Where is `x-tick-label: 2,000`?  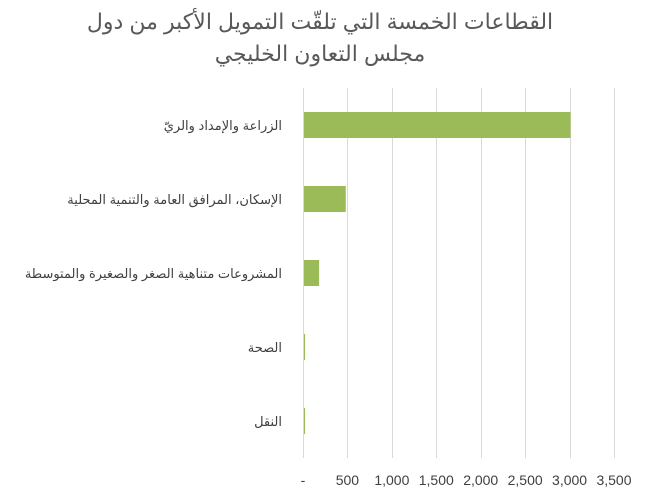 x-tick-label: 2,000 is located at coordinates (480, 480).